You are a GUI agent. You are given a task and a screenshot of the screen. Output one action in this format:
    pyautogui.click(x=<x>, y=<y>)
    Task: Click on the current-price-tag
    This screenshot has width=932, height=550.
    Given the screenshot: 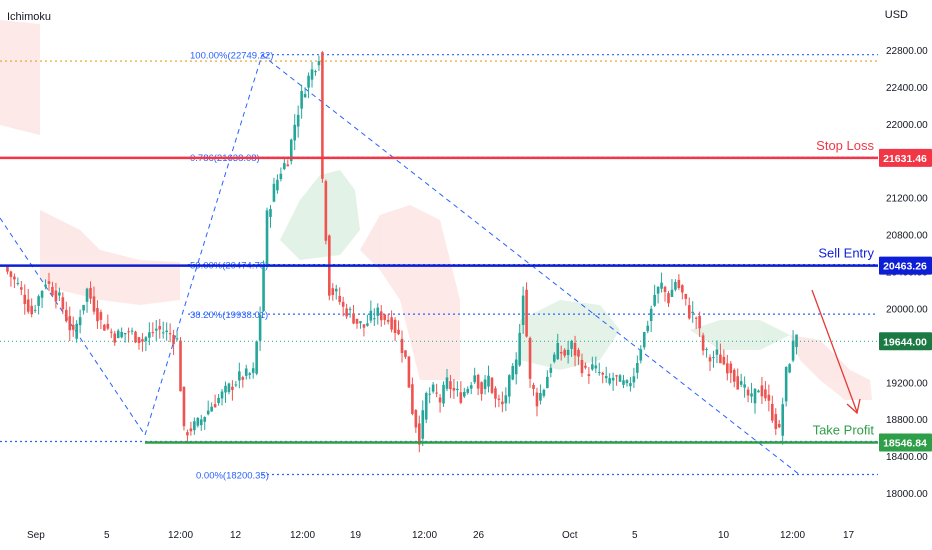 What is the action you would take?
    pyautogui.click(x=905, y=341)
    